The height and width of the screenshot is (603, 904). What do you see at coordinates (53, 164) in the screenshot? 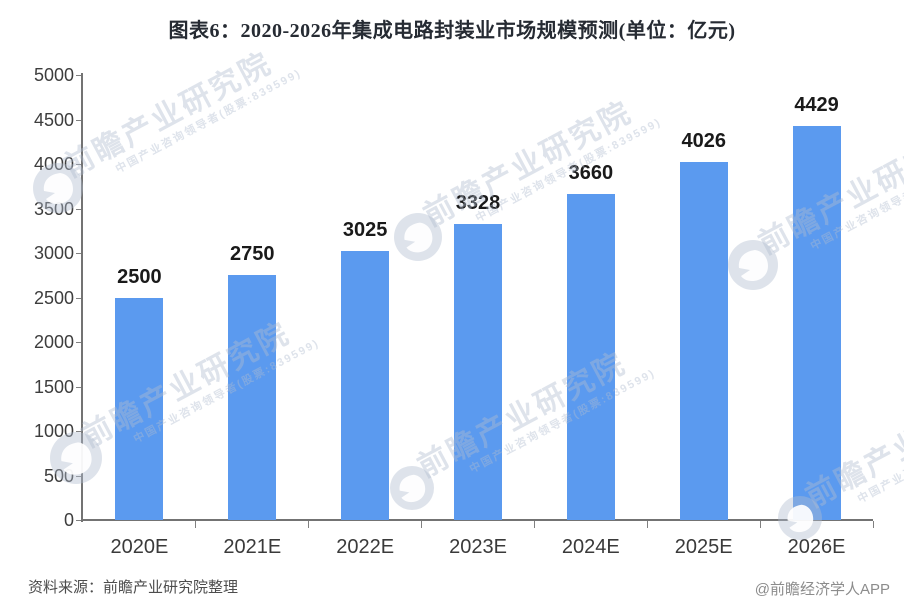
I see `y-axis-tick-label: 4000` at bounding box center [53, 164].